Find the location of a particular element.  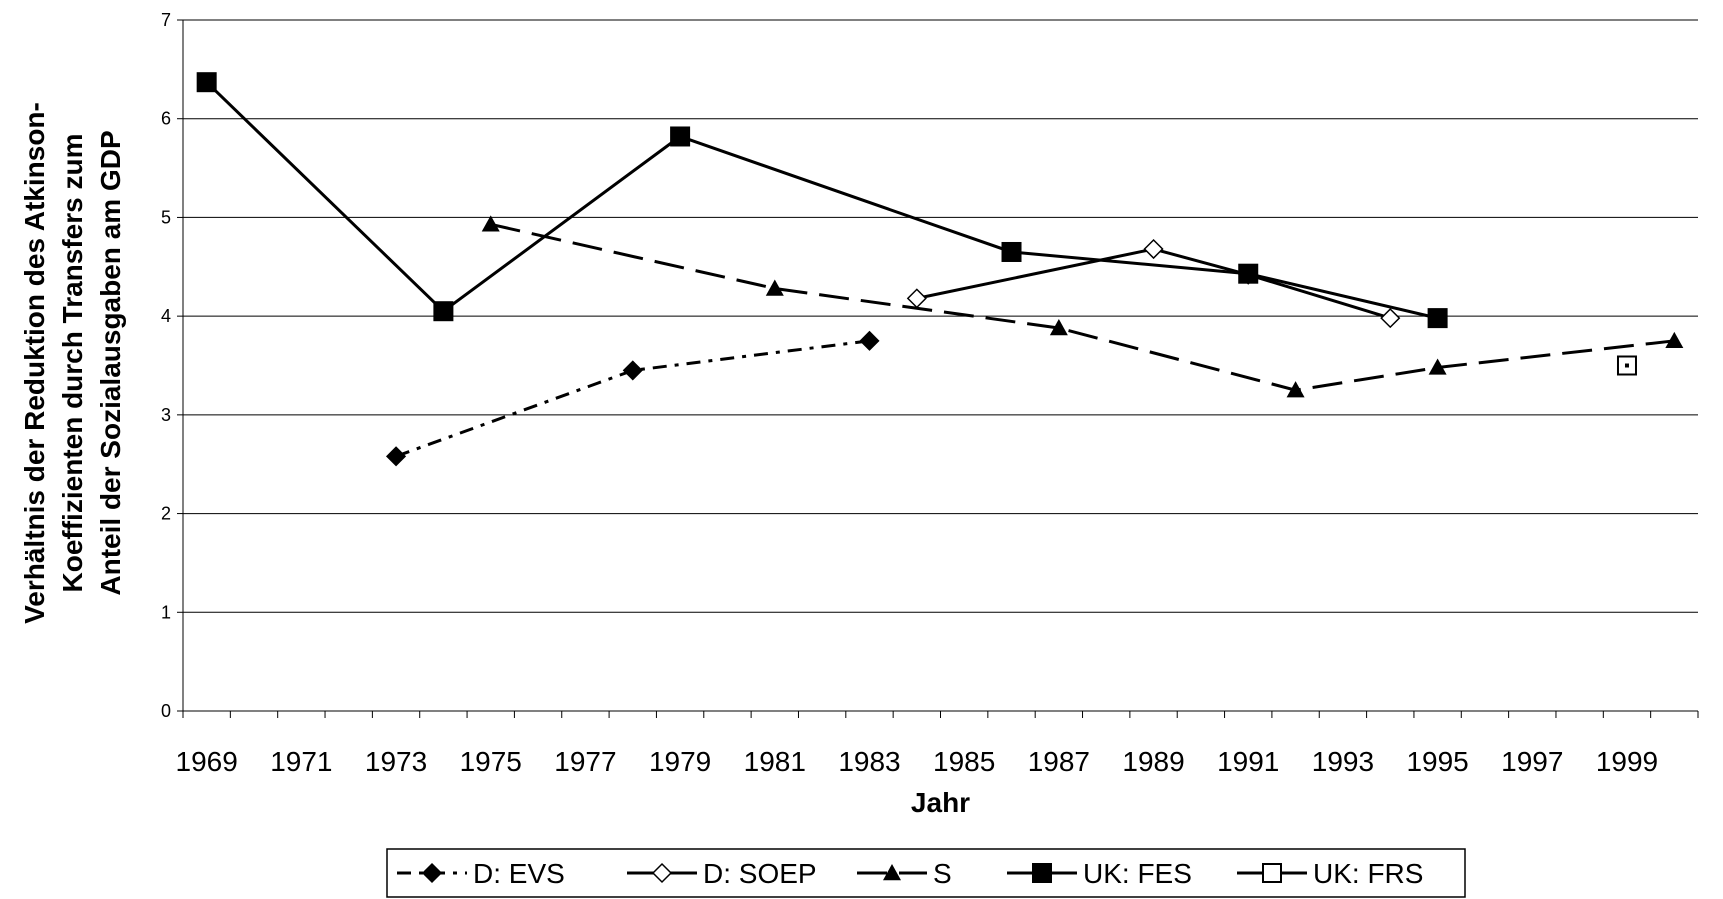

y-tick-label: 0 is located at coordinates (166, 711).